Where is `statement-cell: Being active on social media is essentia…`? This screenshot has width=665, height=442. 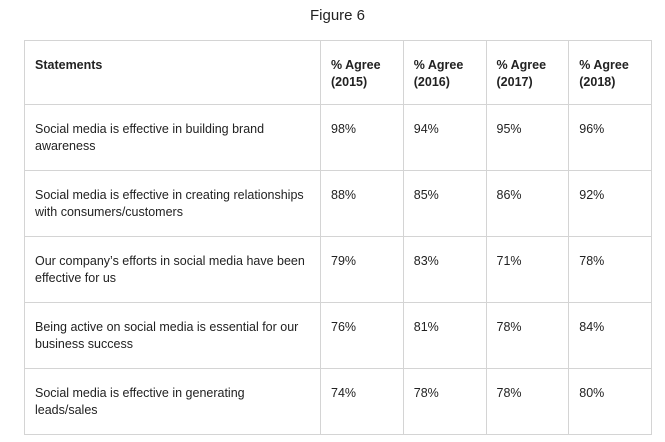 statement-cell: Being active on social media is essentia… is located at coordinates (172, 335).